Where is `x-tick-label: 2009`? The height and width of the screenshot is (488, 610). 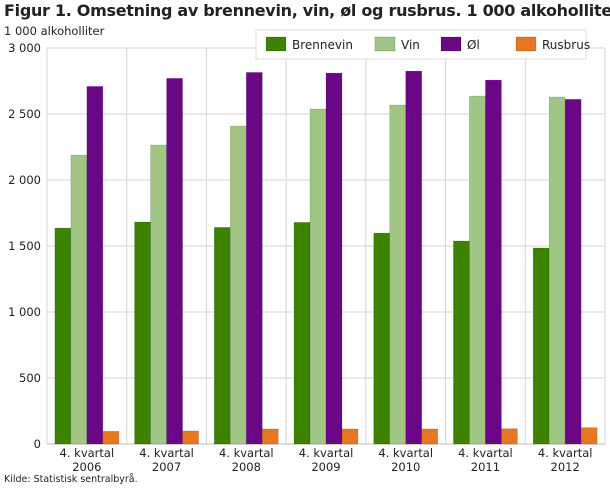 x-tick-label: 2009 is located at coordinates (325, 467).